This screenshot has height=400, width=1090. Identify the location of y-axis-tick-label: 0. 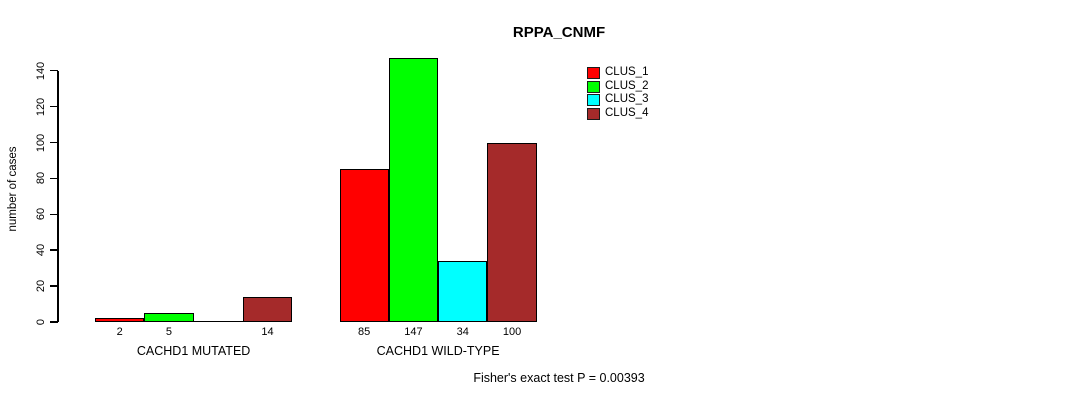
(41, 322).